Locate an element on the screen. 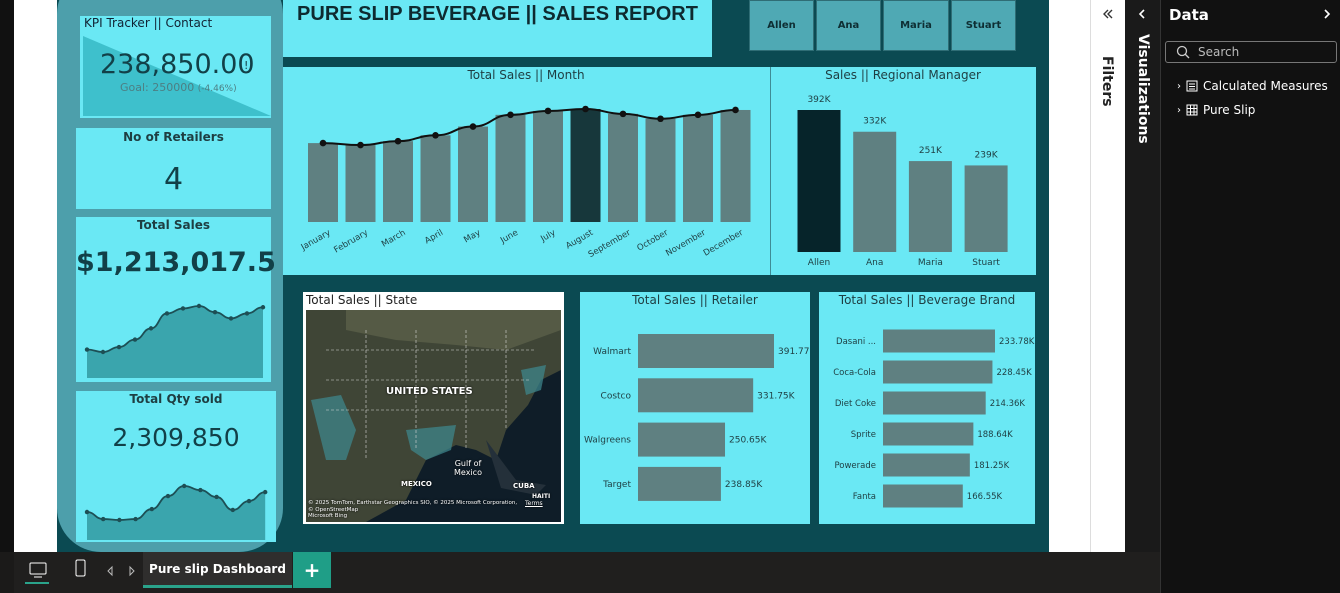 The image size is (1340, 593). sales-sparkline is located at coordinates (175, 340).